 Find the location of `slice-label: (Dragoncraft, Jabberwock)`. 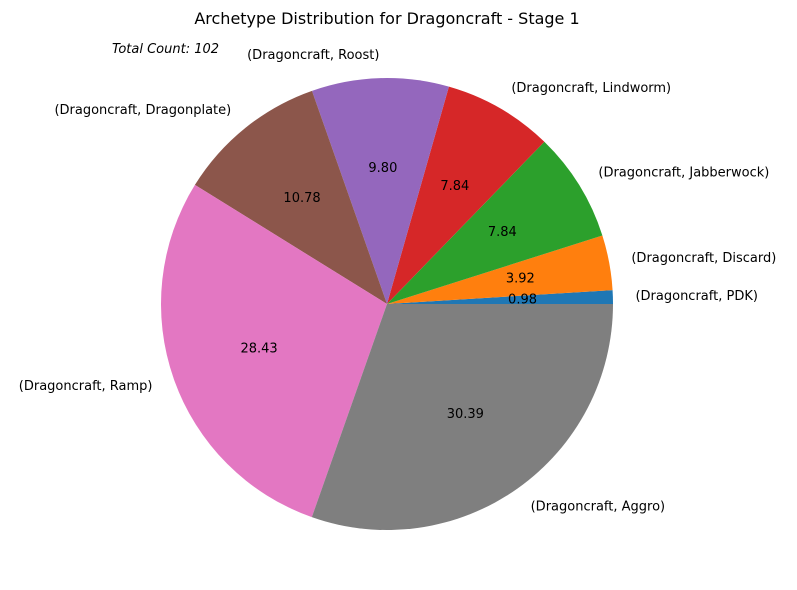

slice-label: (Dragoncraft, Jabberwock) is located at coordinates (683, 173).